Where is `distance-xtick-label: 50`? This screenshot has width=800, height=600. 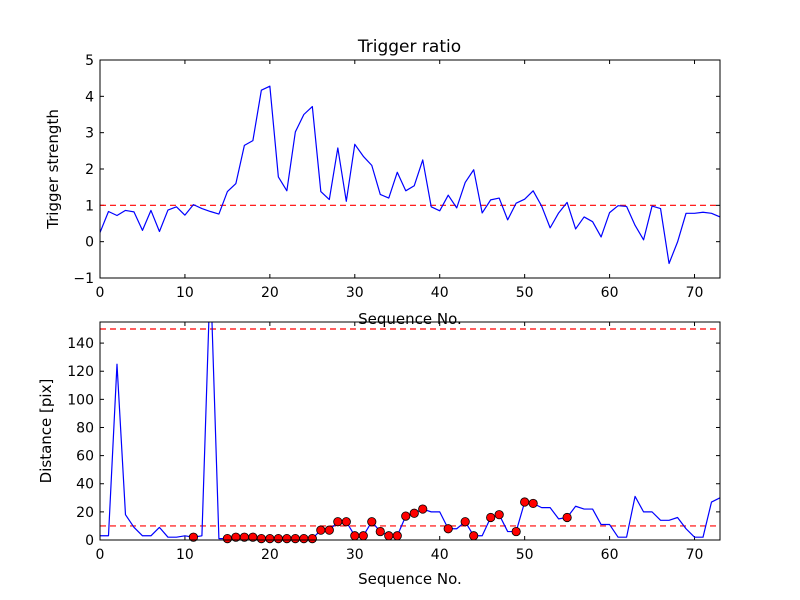 distance-xtick-label: 50 is located at coordinates (525, 555).